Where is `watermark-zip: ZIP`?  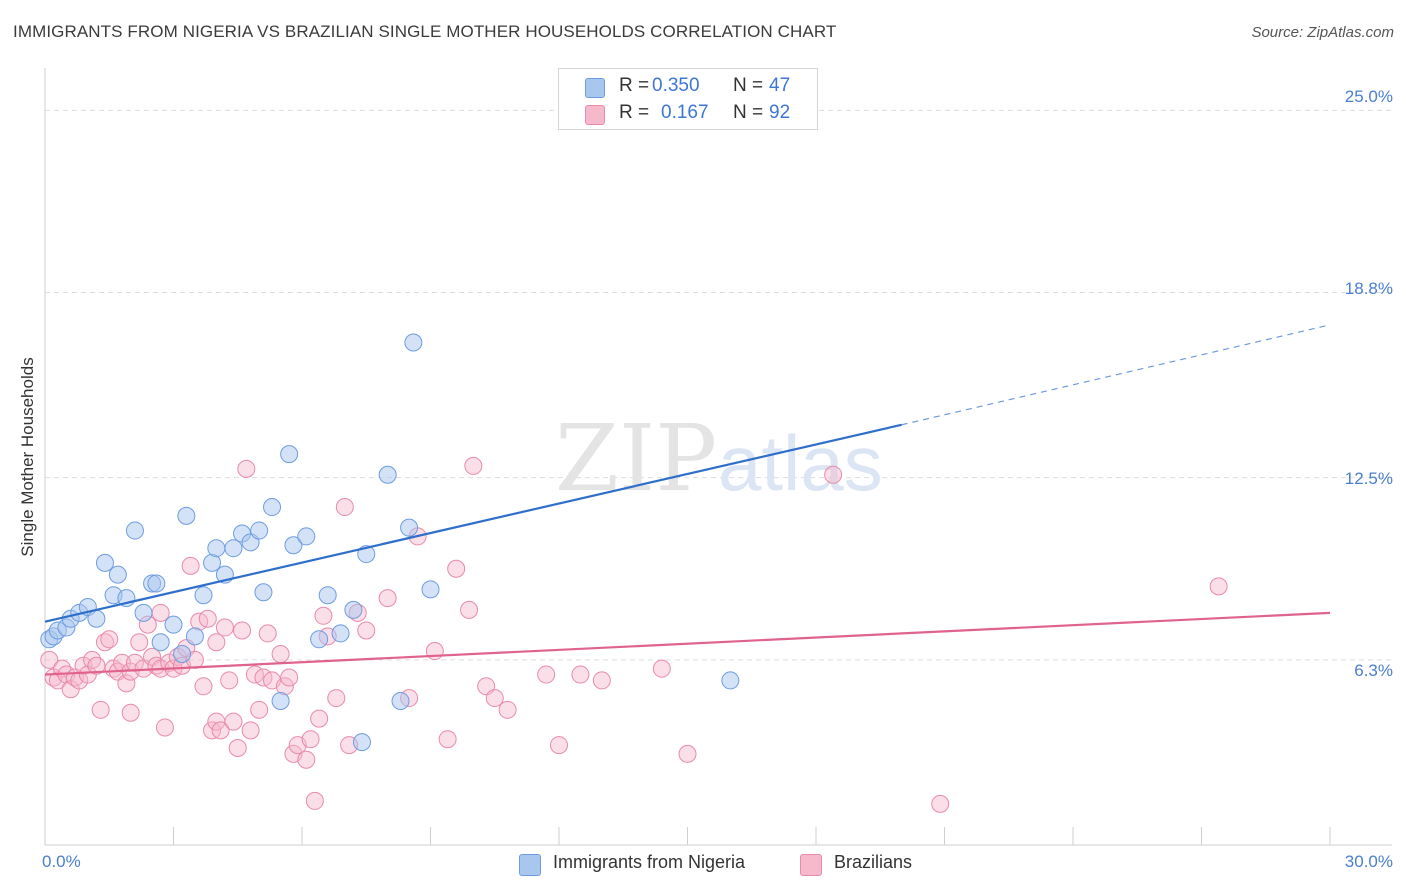
watermark-zip: ZIP is located at coordinates (636, 458).